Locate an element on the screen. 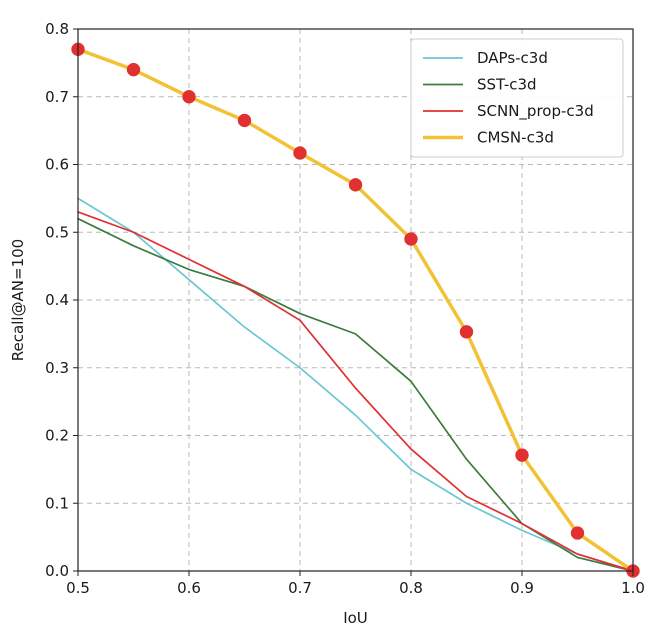 This screenshot has height=635, width=664. x-tick-label: 0.9 is located at coordinates (522, 588).